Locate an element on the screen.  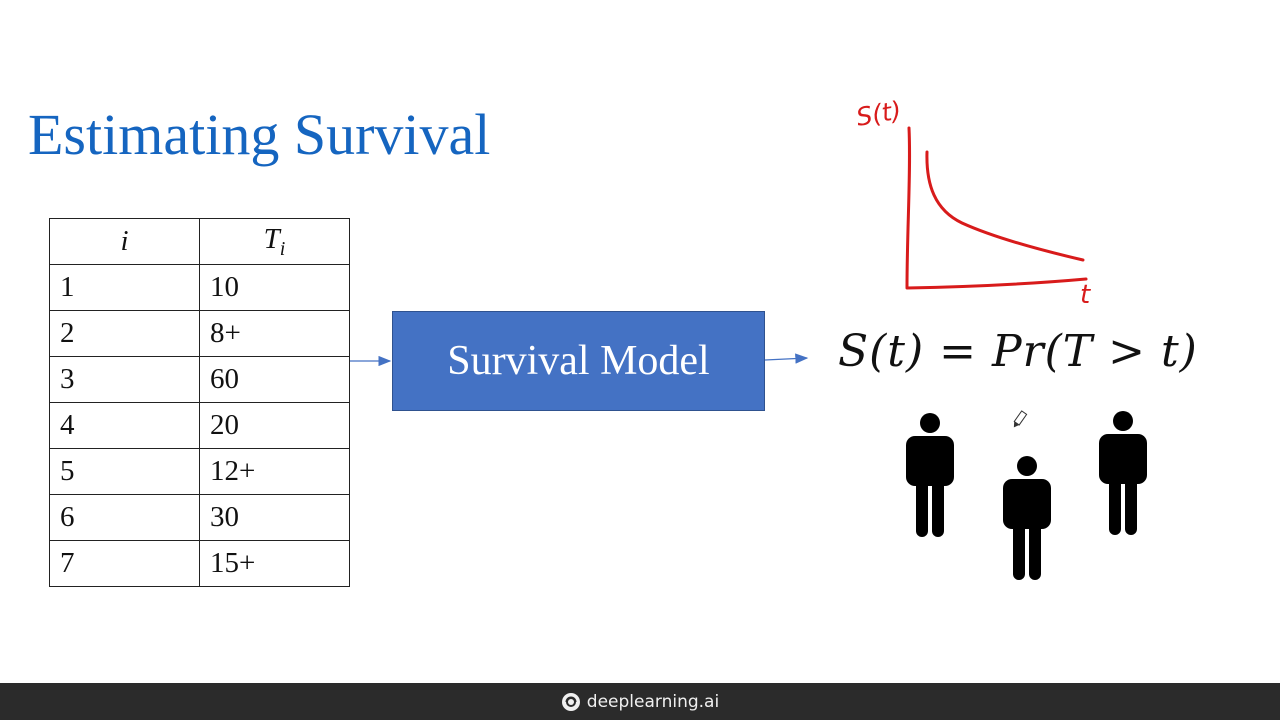
footer-brand: deeplearning.ai is located at coordinates (640, 702).